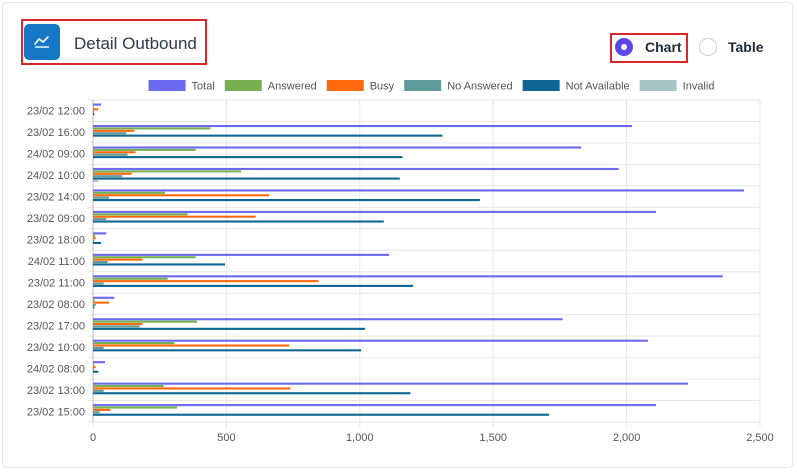  I want to click on y-tick-label: 23/02 16:00, so click(56, 133).